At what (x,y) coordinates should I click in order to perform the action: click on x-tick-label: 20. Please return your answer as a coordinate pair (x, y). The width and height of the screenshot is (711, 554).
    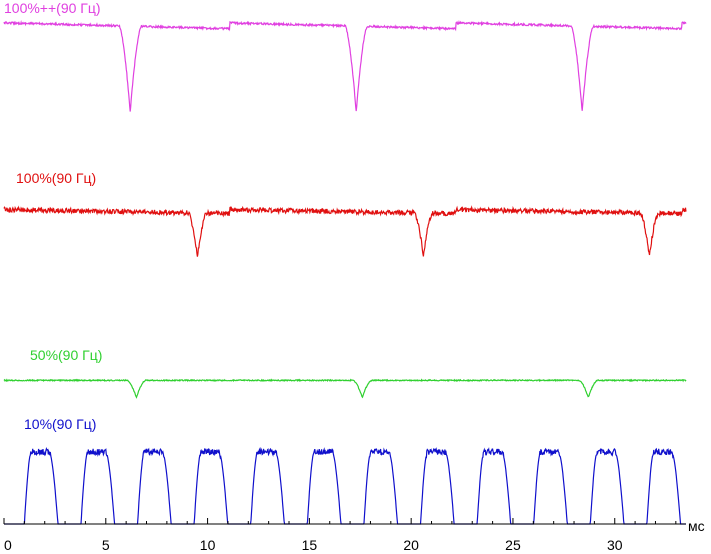
    Looking at the image, I should click on (411, 545).